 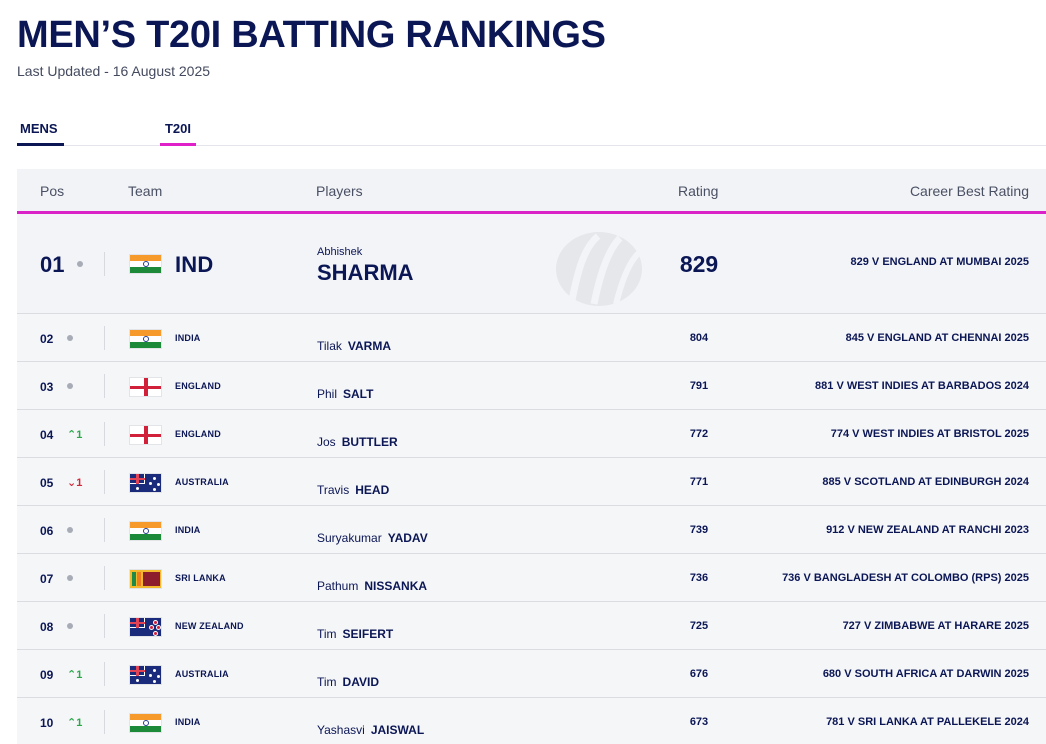 What do you see at coordinates (699, 386) in the screenshot?
I see `row-rating: 791` at bounding box center [699, 386].